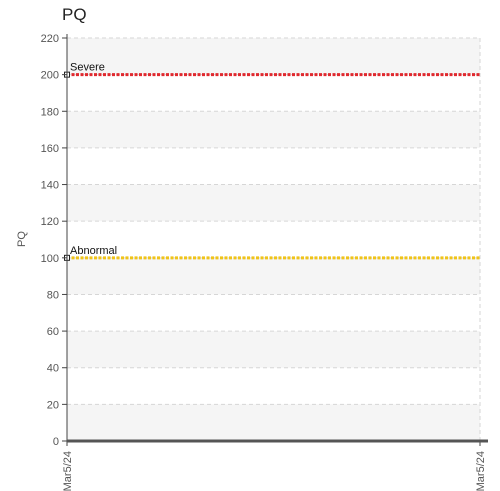  Describe the element at coordinates (87, 68) in the screenshot. I see `series-label-severe: Severe` at that location.